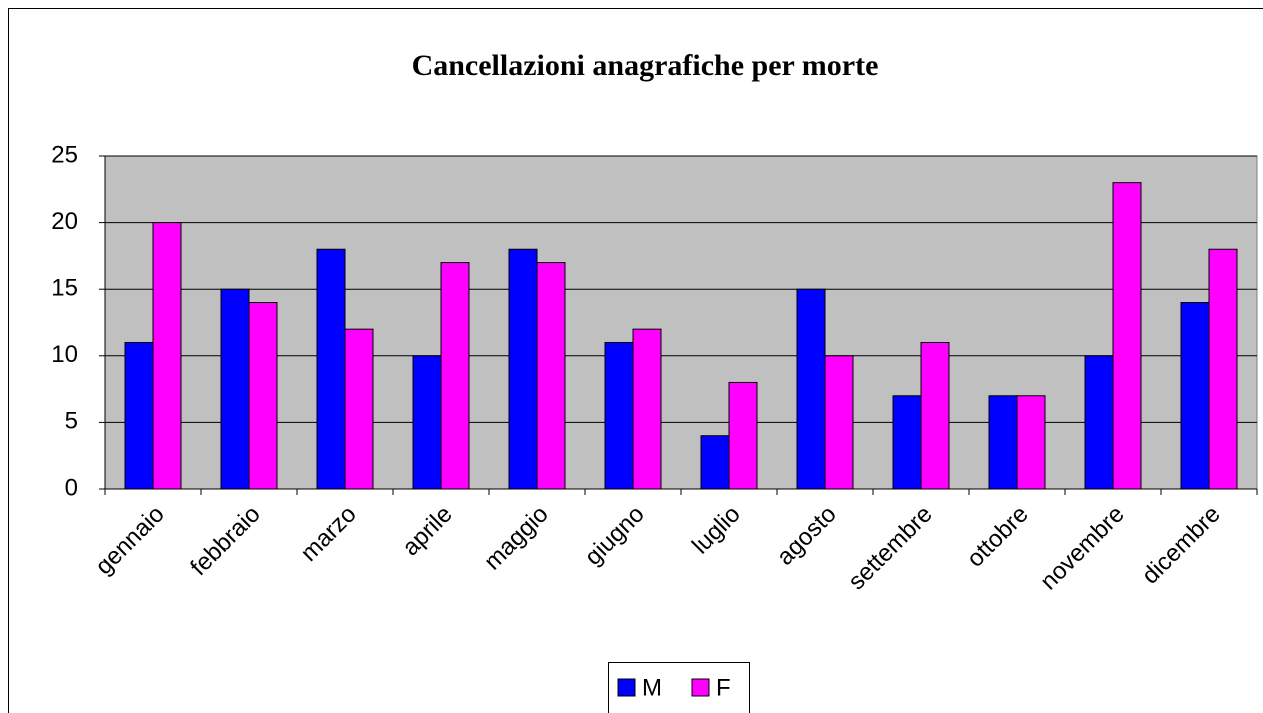 This screenshot has height=713, width=1263. What do you see at coordinates (64, 154) in the screenshot?
I see `y-tick-label: 25` at bounding box center [64, 154].